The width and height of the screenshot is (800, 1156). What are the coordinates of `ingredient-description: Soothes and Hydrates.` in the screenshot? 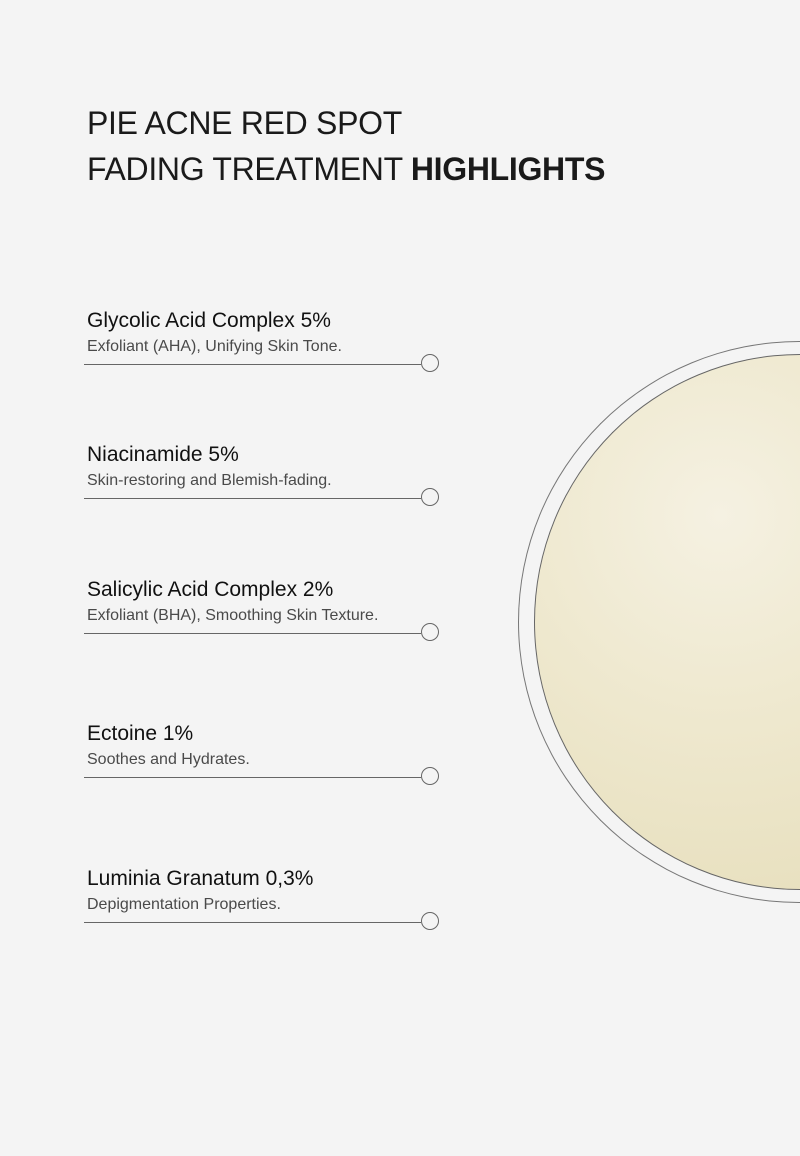 It's located at (168, 759).